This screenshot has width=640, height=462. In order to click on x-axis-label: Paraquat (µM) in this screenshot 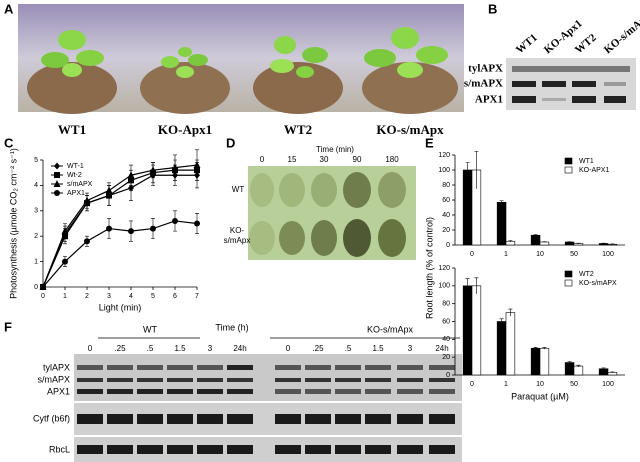, I will do `click(540, 396)`.